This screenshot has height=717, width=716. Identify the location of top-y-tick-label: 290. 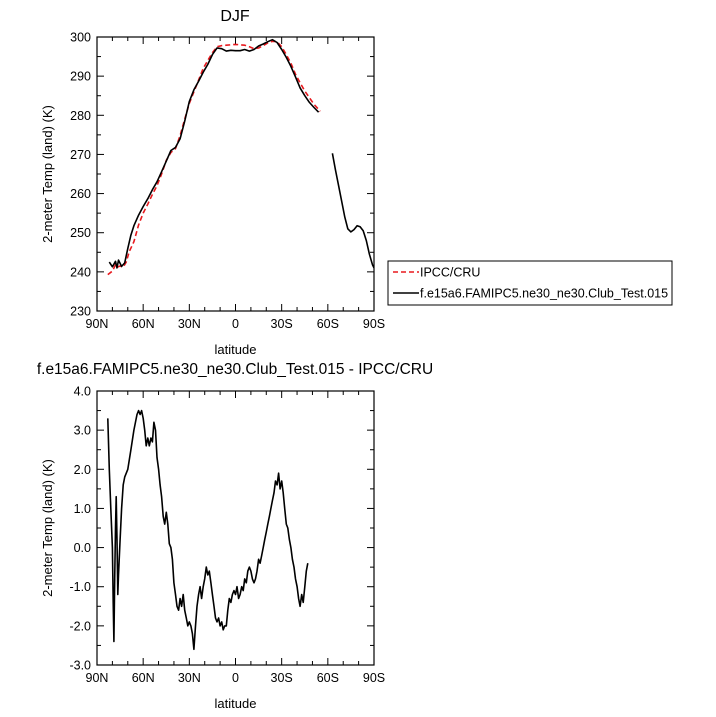
(80, 77).